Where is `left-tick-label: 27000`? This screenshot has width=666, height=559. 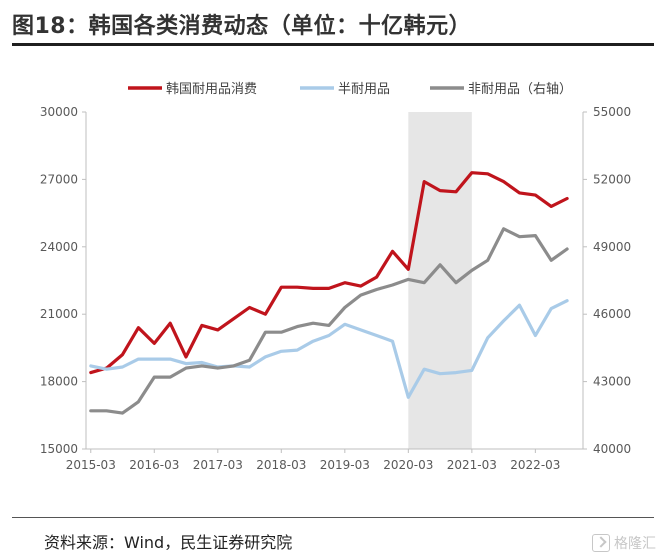 left-tick-label: 27000 is located at coordinates (59, 179).